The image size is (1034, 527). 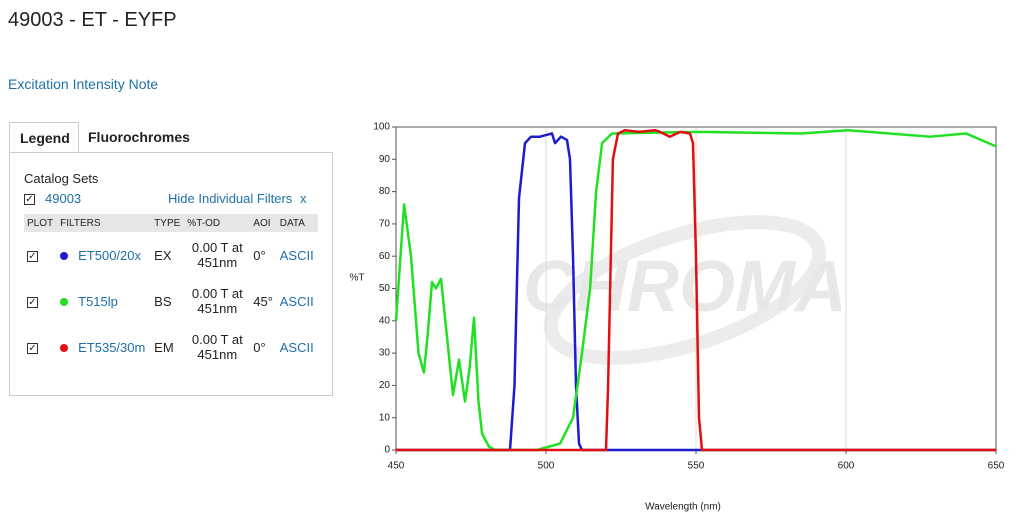 I want to click on hide-link: Hide Individual Filters, so click(x=230, y=198).